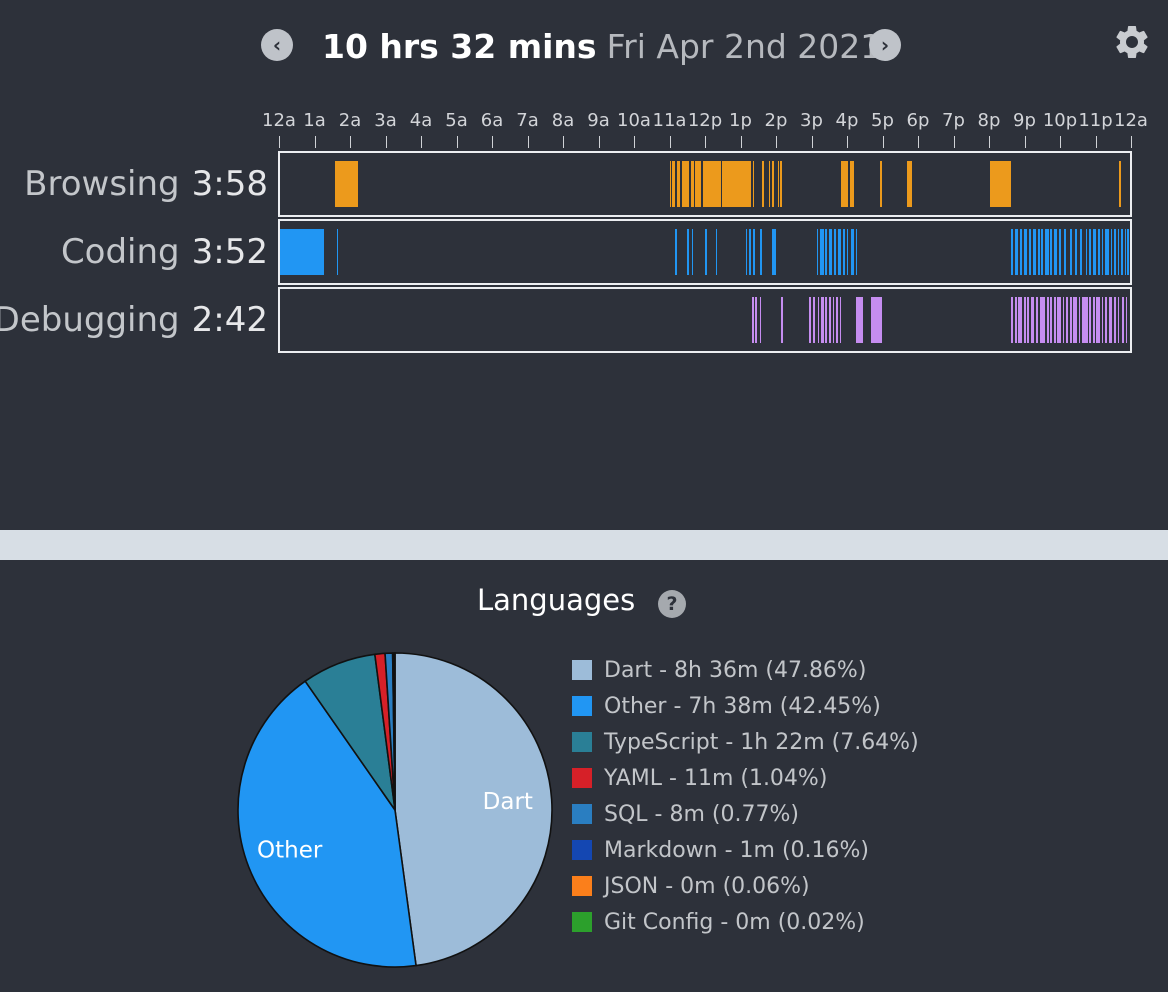 The image size is (1168, 992). Describe the element at coordinates (745, 742) in the screenshot. I see `legend-item: TypeScript - 1h 22m (7.64%)` at that location.